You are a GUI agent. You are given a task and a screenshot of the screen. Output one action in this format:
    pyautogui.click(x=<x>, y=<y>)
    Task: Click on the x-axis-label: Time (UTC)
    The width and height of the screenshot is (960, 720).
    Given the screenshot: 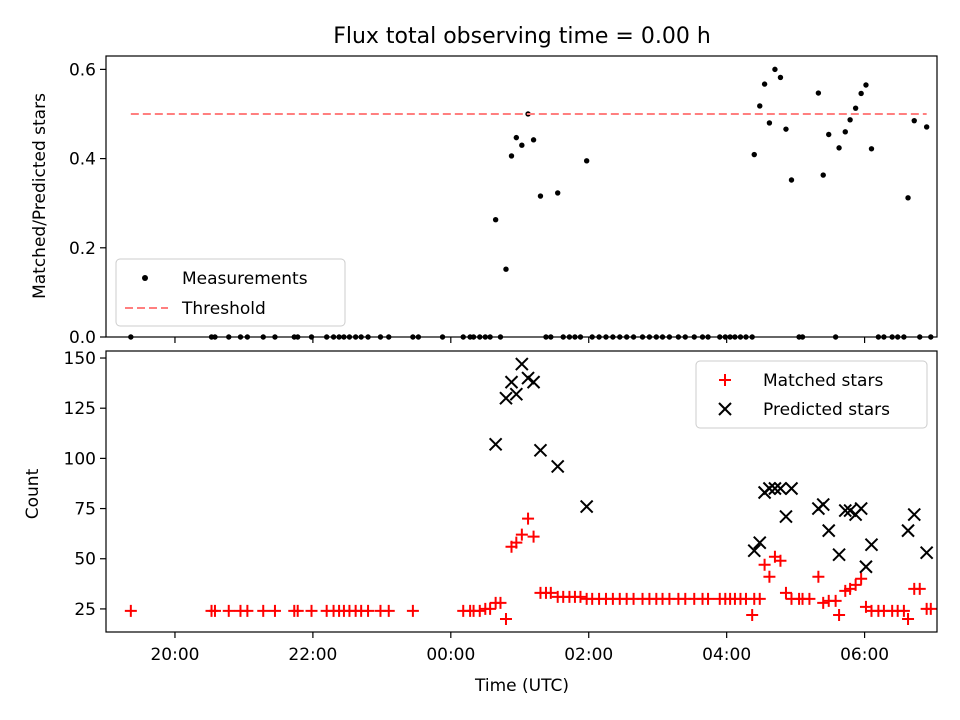 What is the action you would take?
    pyautogui.click(x=521, y=686)
    